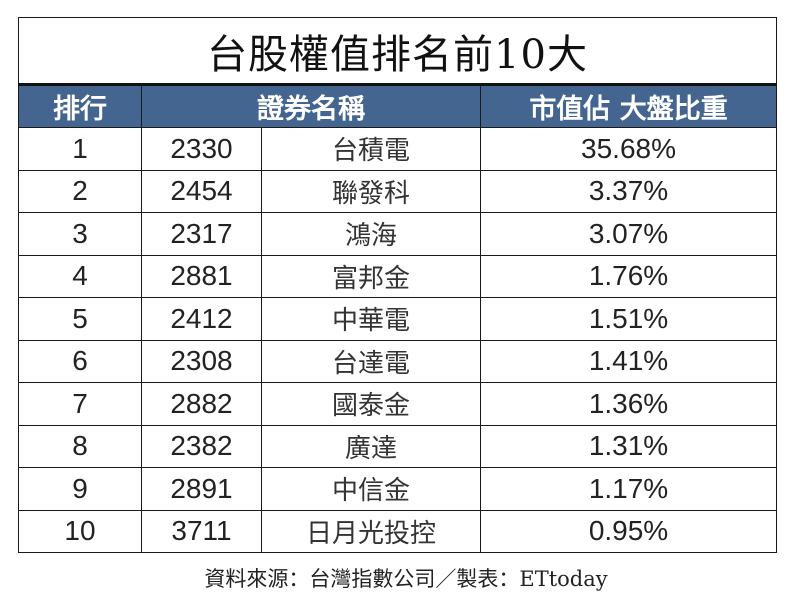  I want to click on code-cell: 2891, so click(201, 489).